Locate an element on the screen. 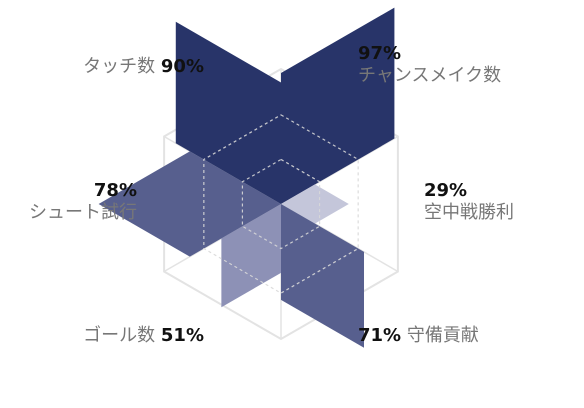 The height and width of the screenshot is (408, 584). axis-label-goals: ゴール数 51% is located at coordinates (143, 336).